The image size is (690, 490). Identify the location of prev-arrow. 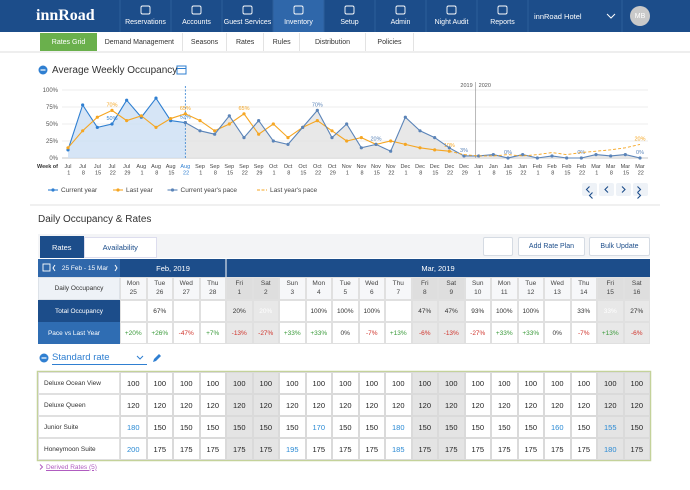
(54, 268).